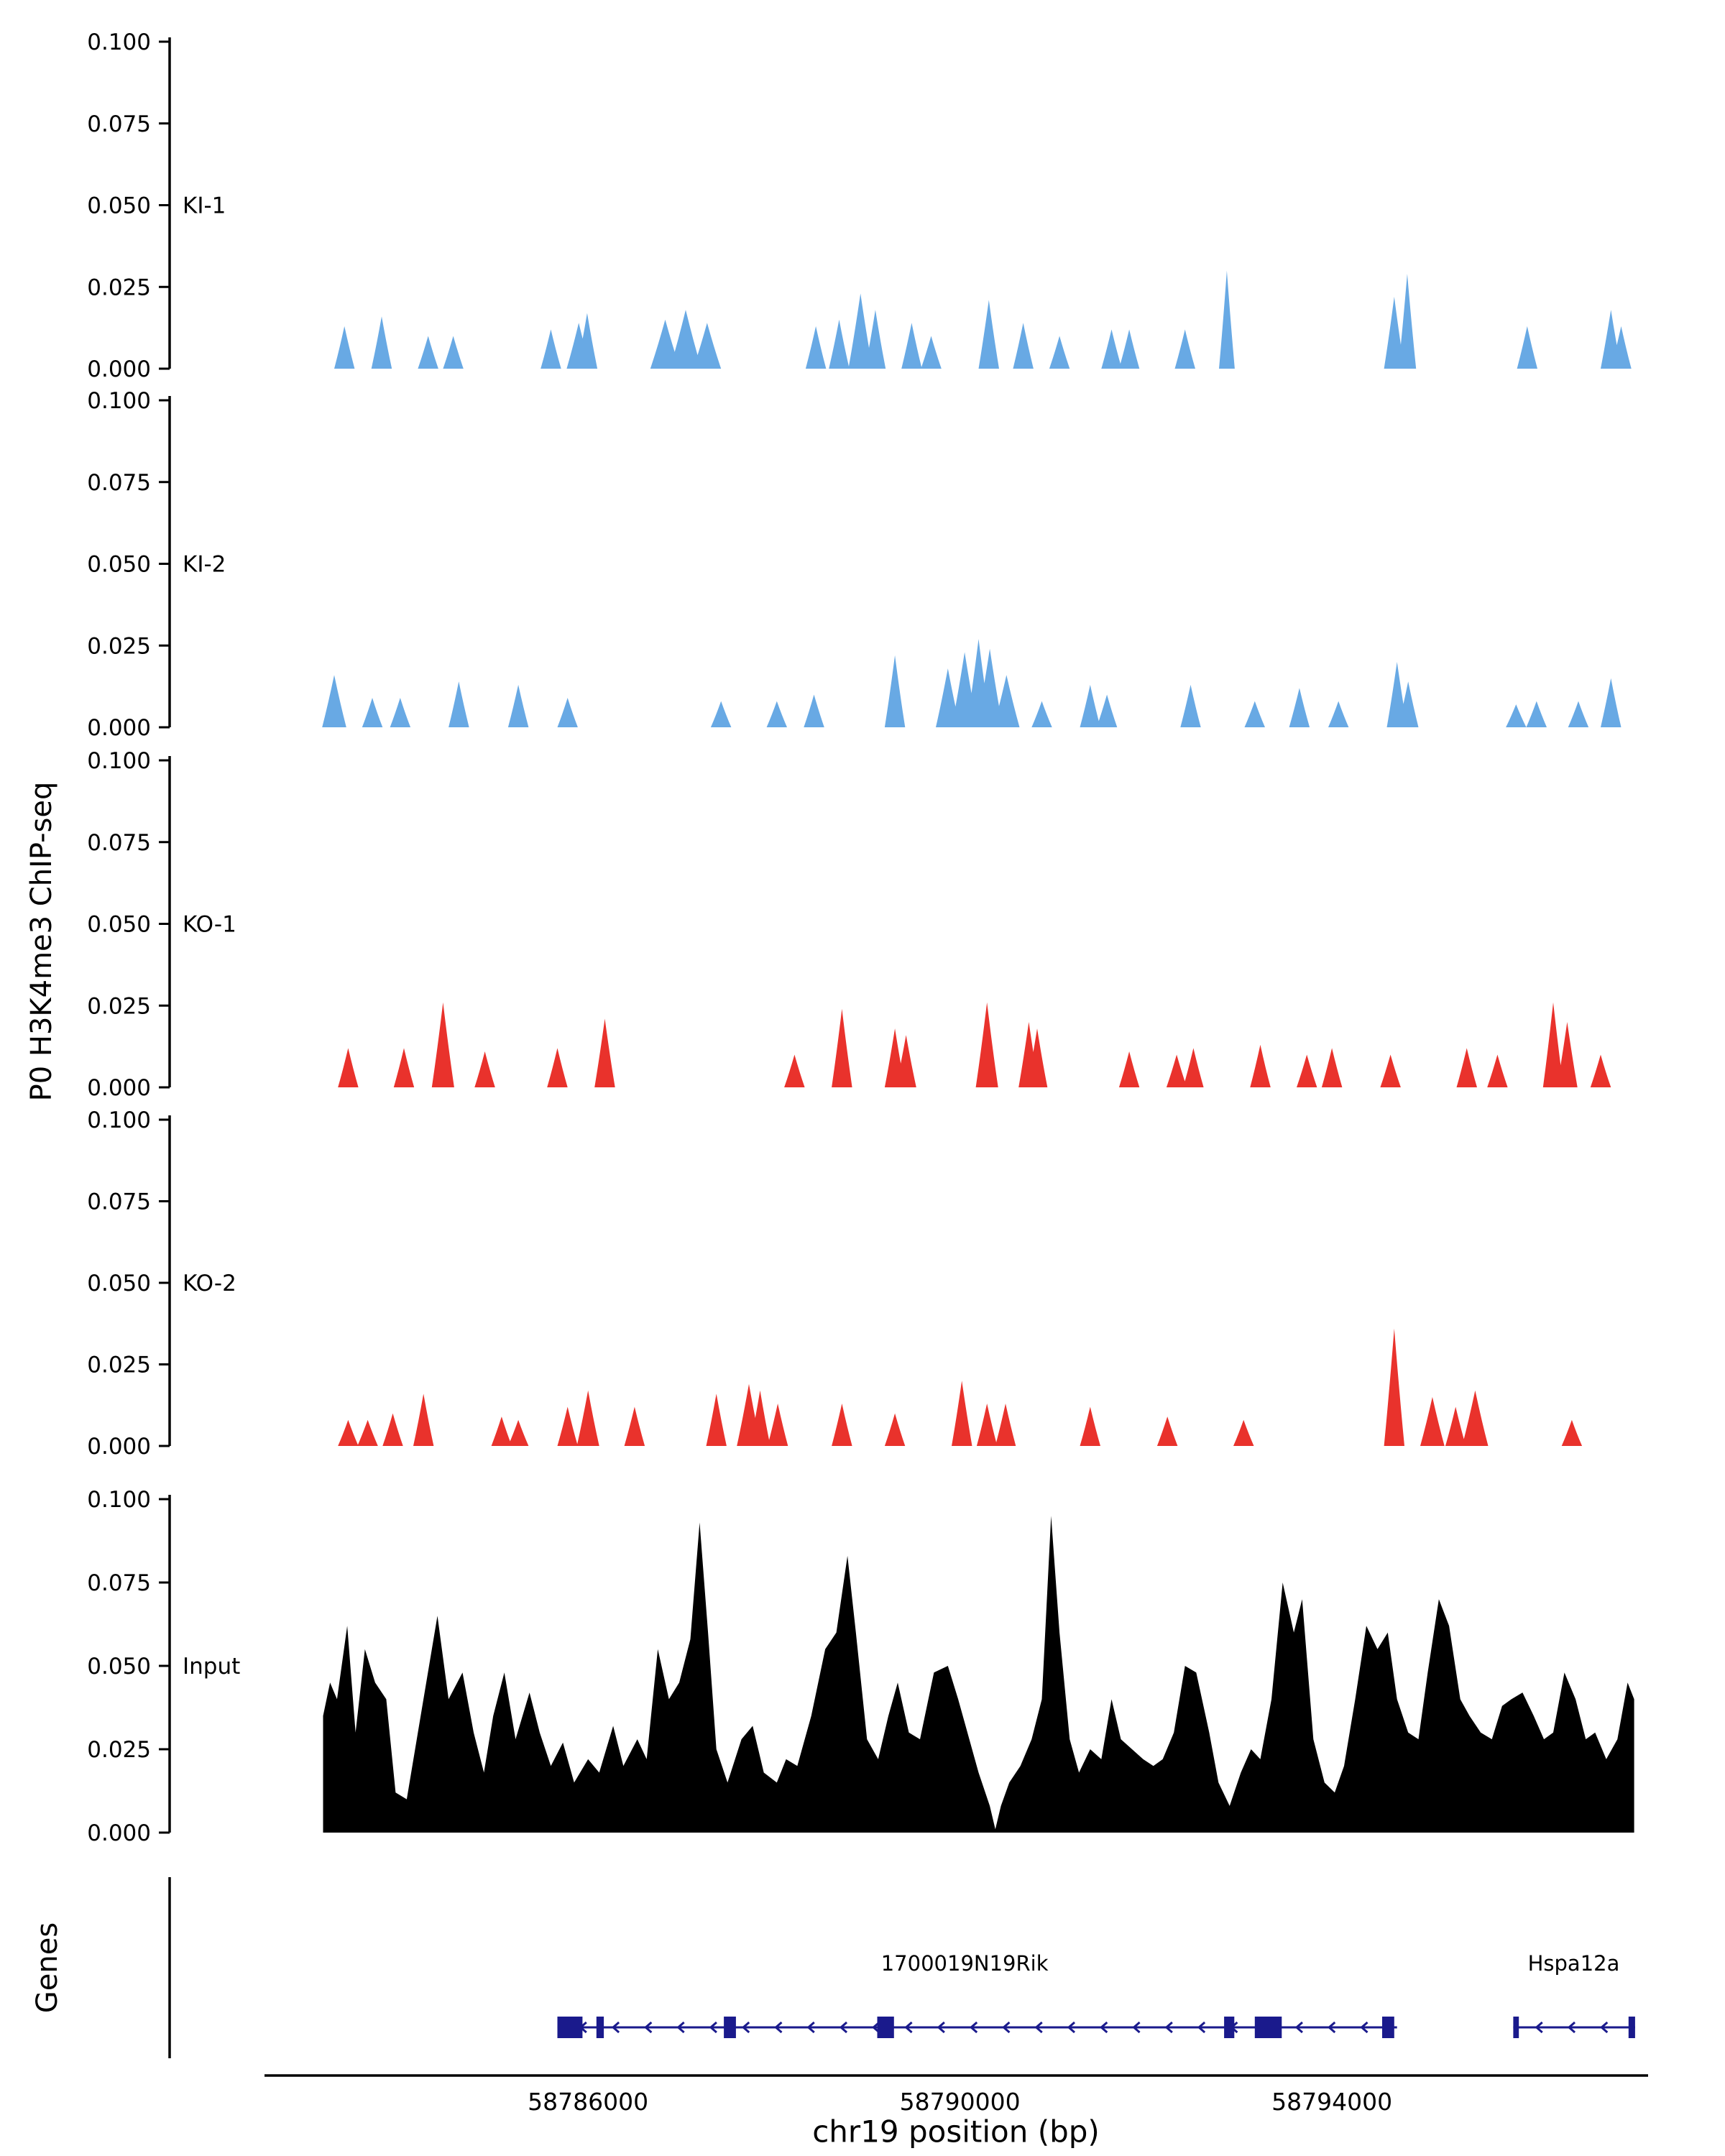  What do you see at coordinates (204, 206) in the screenshot?
I see `track-label-ki-1: KI-1` at bounding box center [204, 206].